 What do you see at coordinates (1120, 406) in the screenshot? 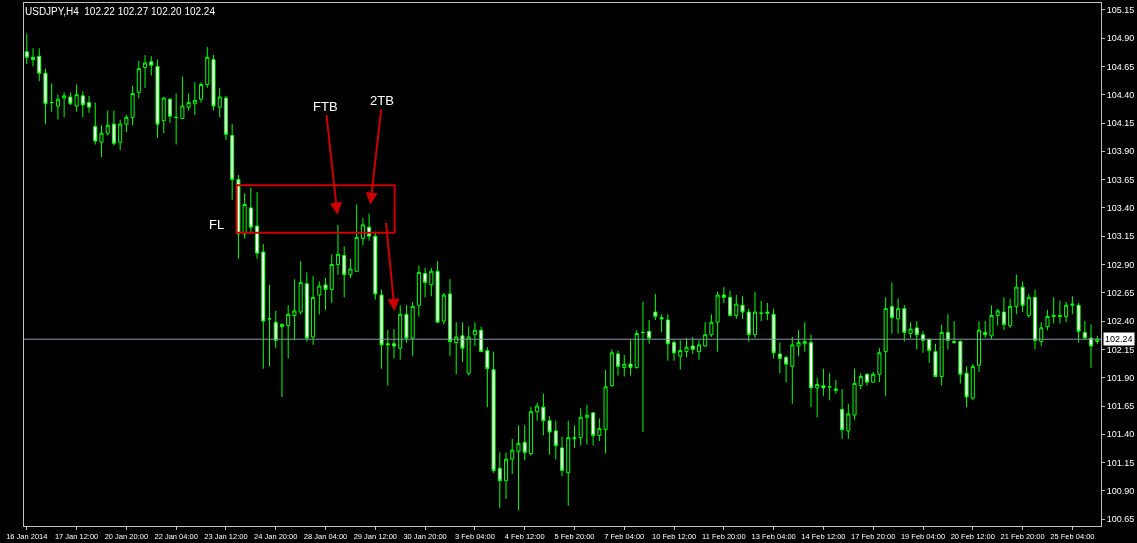
I see `y-tick-label: 101.65` at bounding box center [1120, 406].